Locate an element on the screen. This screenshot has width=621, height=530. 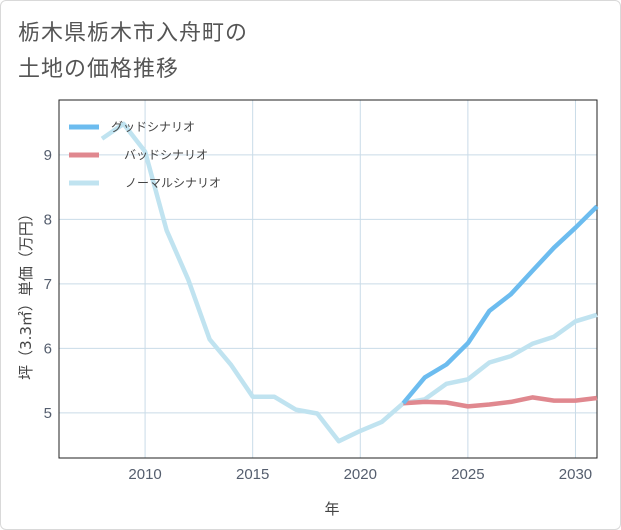
x-tick-label: 2025 is located at coordinates (467, 474).